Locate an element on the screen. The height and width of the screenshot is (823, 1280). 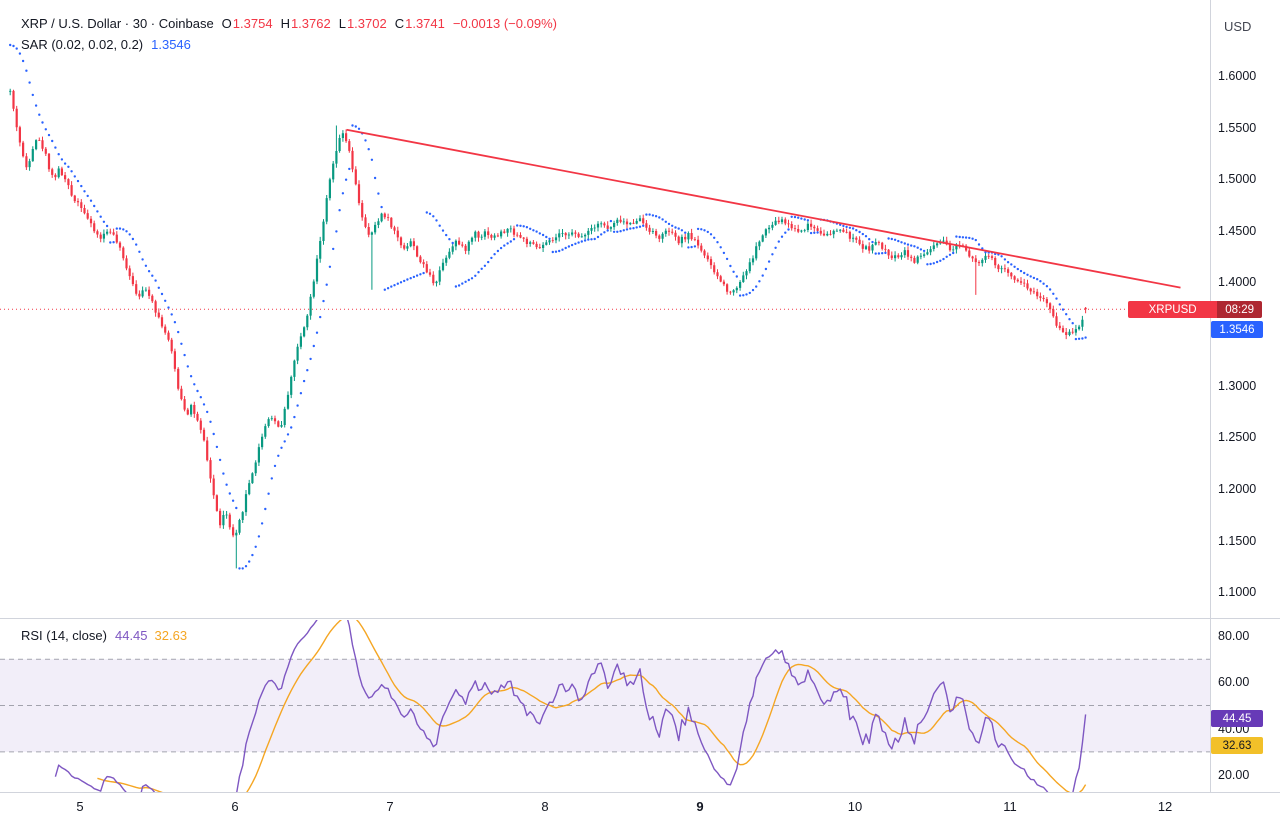
time-tick-label: 7 is located at coordinates (390, 806).